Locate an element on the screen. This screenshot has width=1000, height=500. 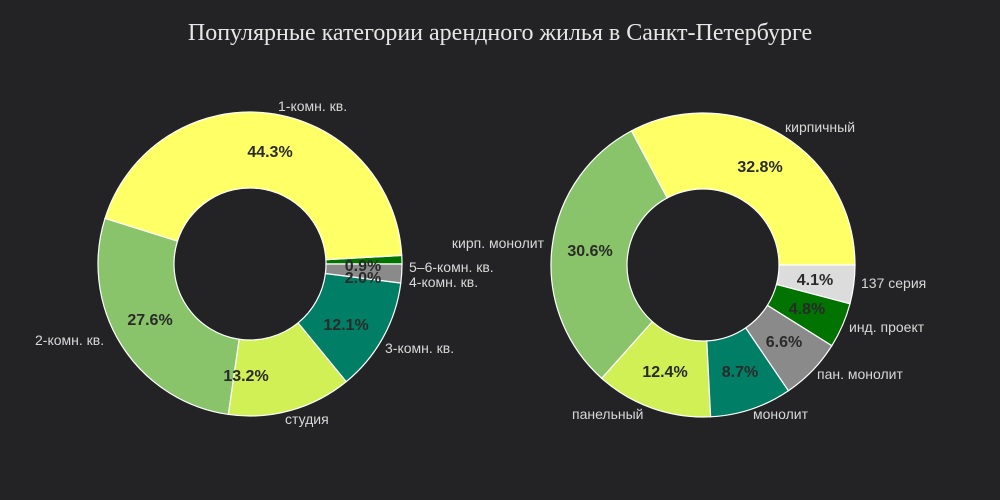
slice-label-1-комн-кв: 1-комн. кв. is located at coordinates (312, 106).